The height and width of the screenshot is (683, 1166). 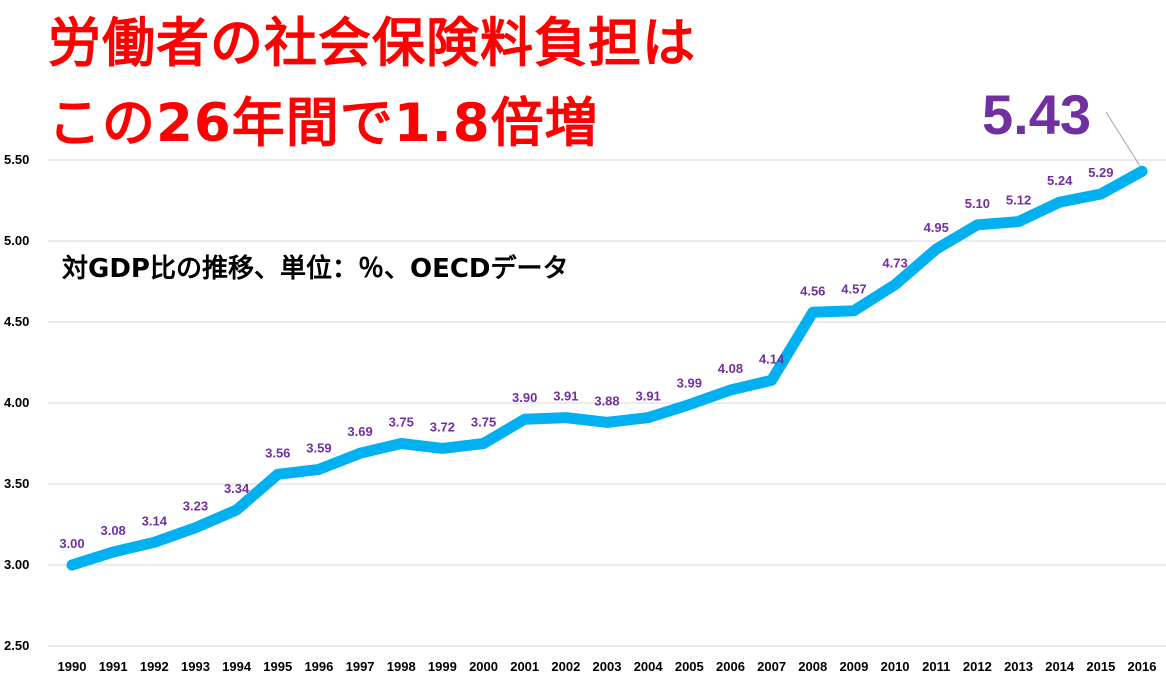 I want to click on data-label: 4.73, so click(x=894, y=263).